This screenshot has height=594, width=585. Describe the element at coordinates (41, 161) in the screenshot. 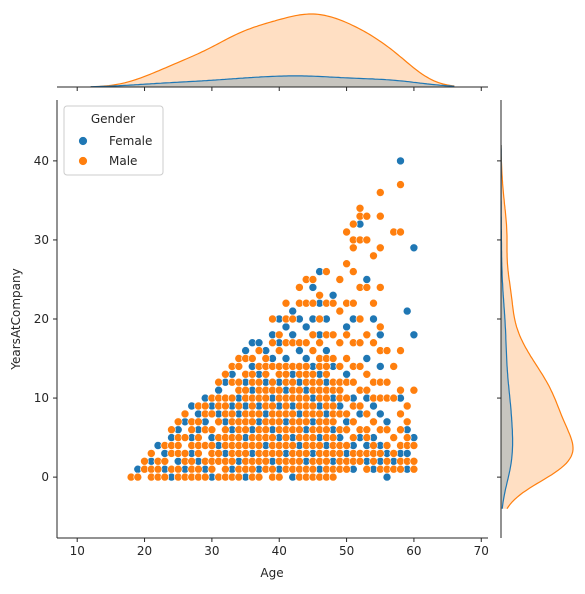

I see `y-tick-label: 40` at that location.